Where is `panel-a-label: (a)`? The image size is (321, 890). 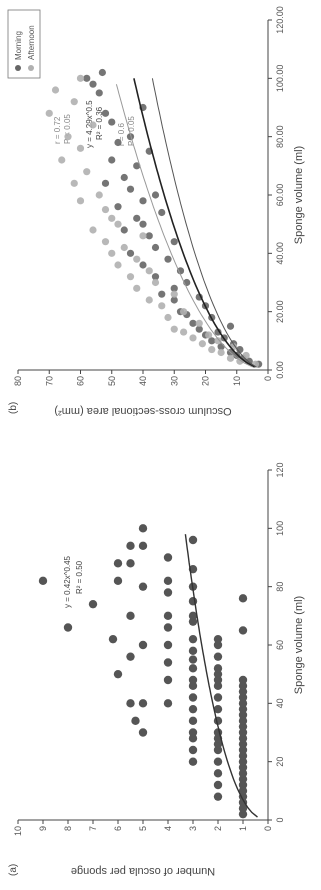 panel-a-label: (a) is located at coordinates (13, 870).